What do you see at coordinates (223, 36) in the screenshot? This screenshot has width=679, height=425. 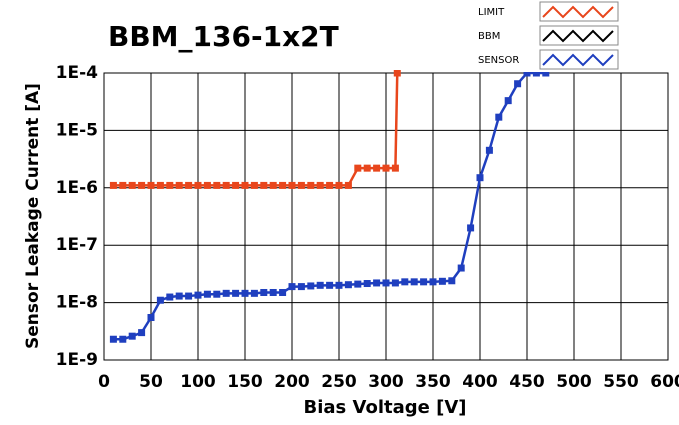 I see `chart-title: BBM_136-1x2T` at bounding box center [223, 36].